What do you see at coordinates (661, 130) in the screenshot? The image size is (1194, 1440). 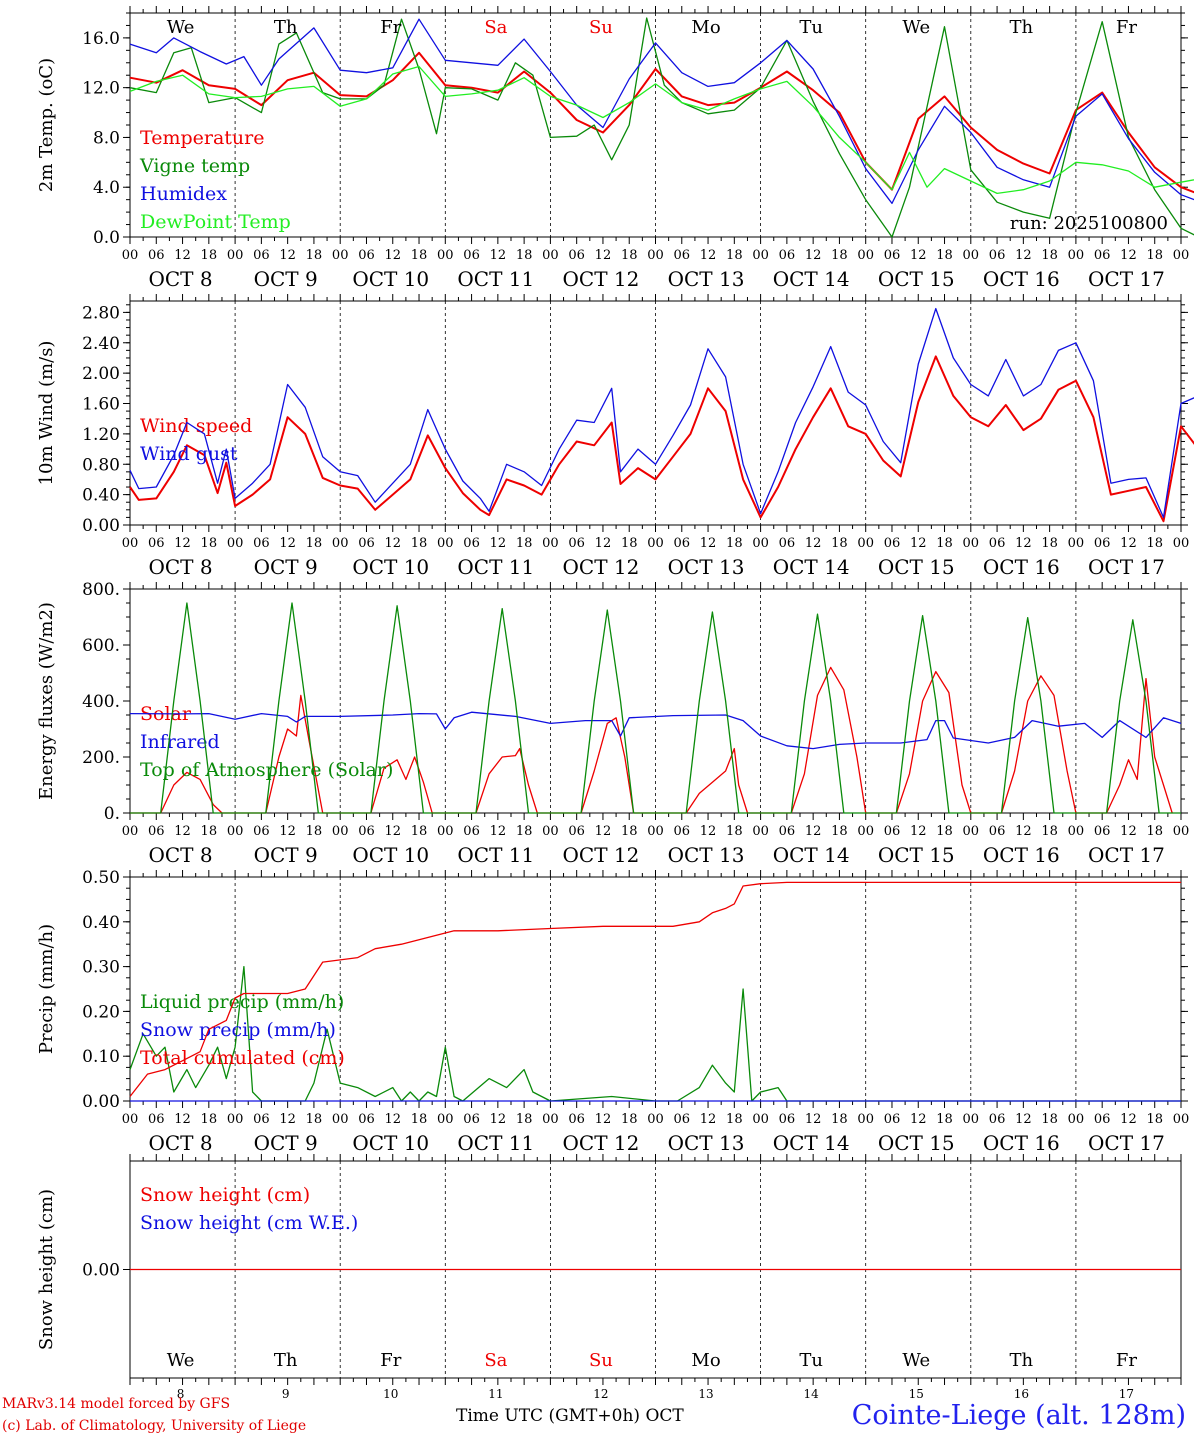 I see `series-line-dewpoint-temp` at bounding box center [661, 130].